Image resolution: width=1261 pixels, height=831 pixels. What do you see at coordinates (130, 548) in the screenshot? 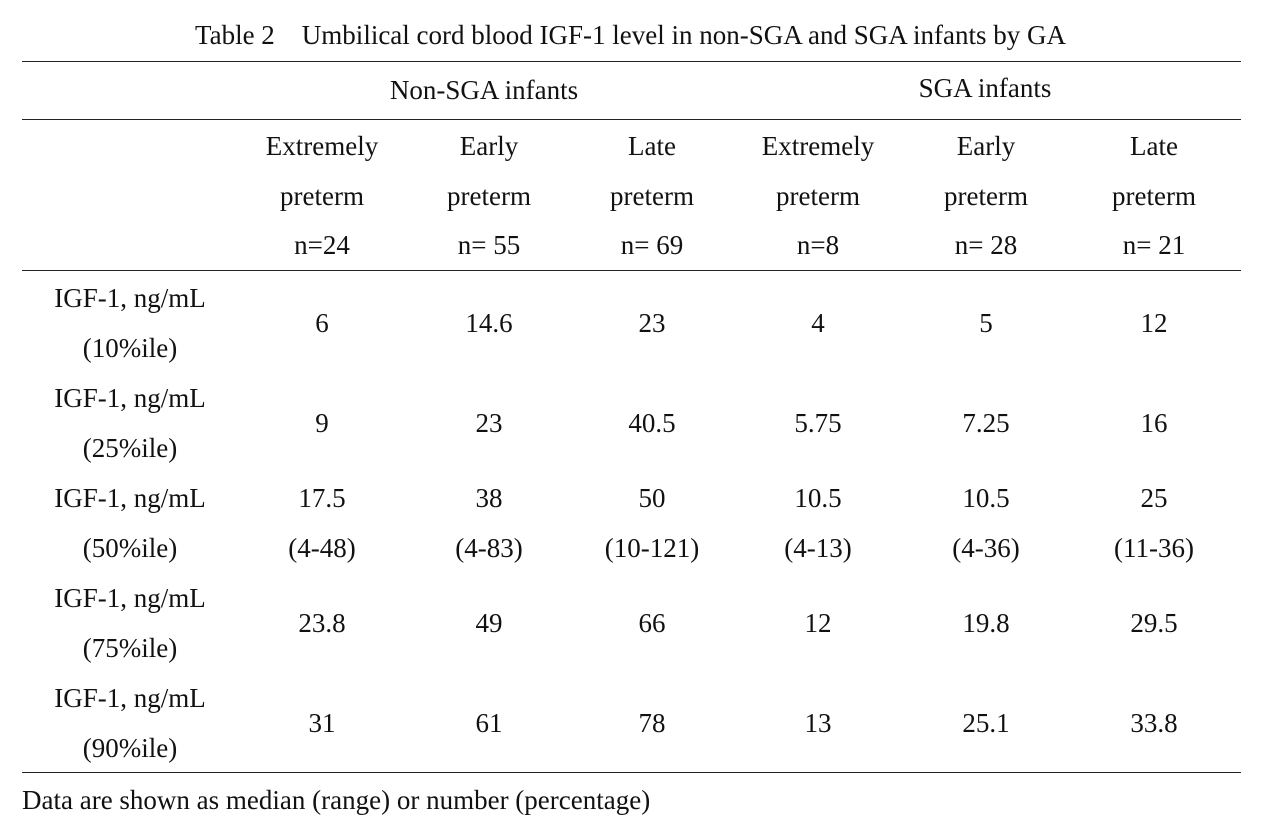
I see `row-label-percentile: (50%ile)` at bounding box center [130, 548].